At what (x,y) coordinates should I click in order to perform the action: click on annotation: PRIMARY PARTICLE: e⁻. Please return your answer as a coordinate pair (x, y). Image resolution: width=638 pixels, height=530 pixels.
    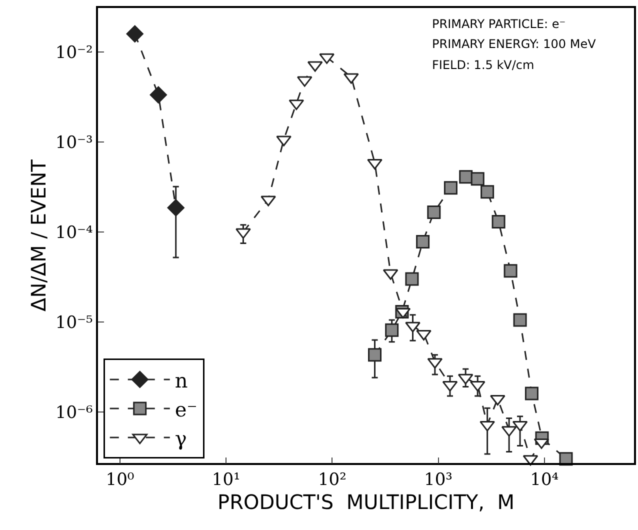
    Looking at the image, I should click on (499, 24).